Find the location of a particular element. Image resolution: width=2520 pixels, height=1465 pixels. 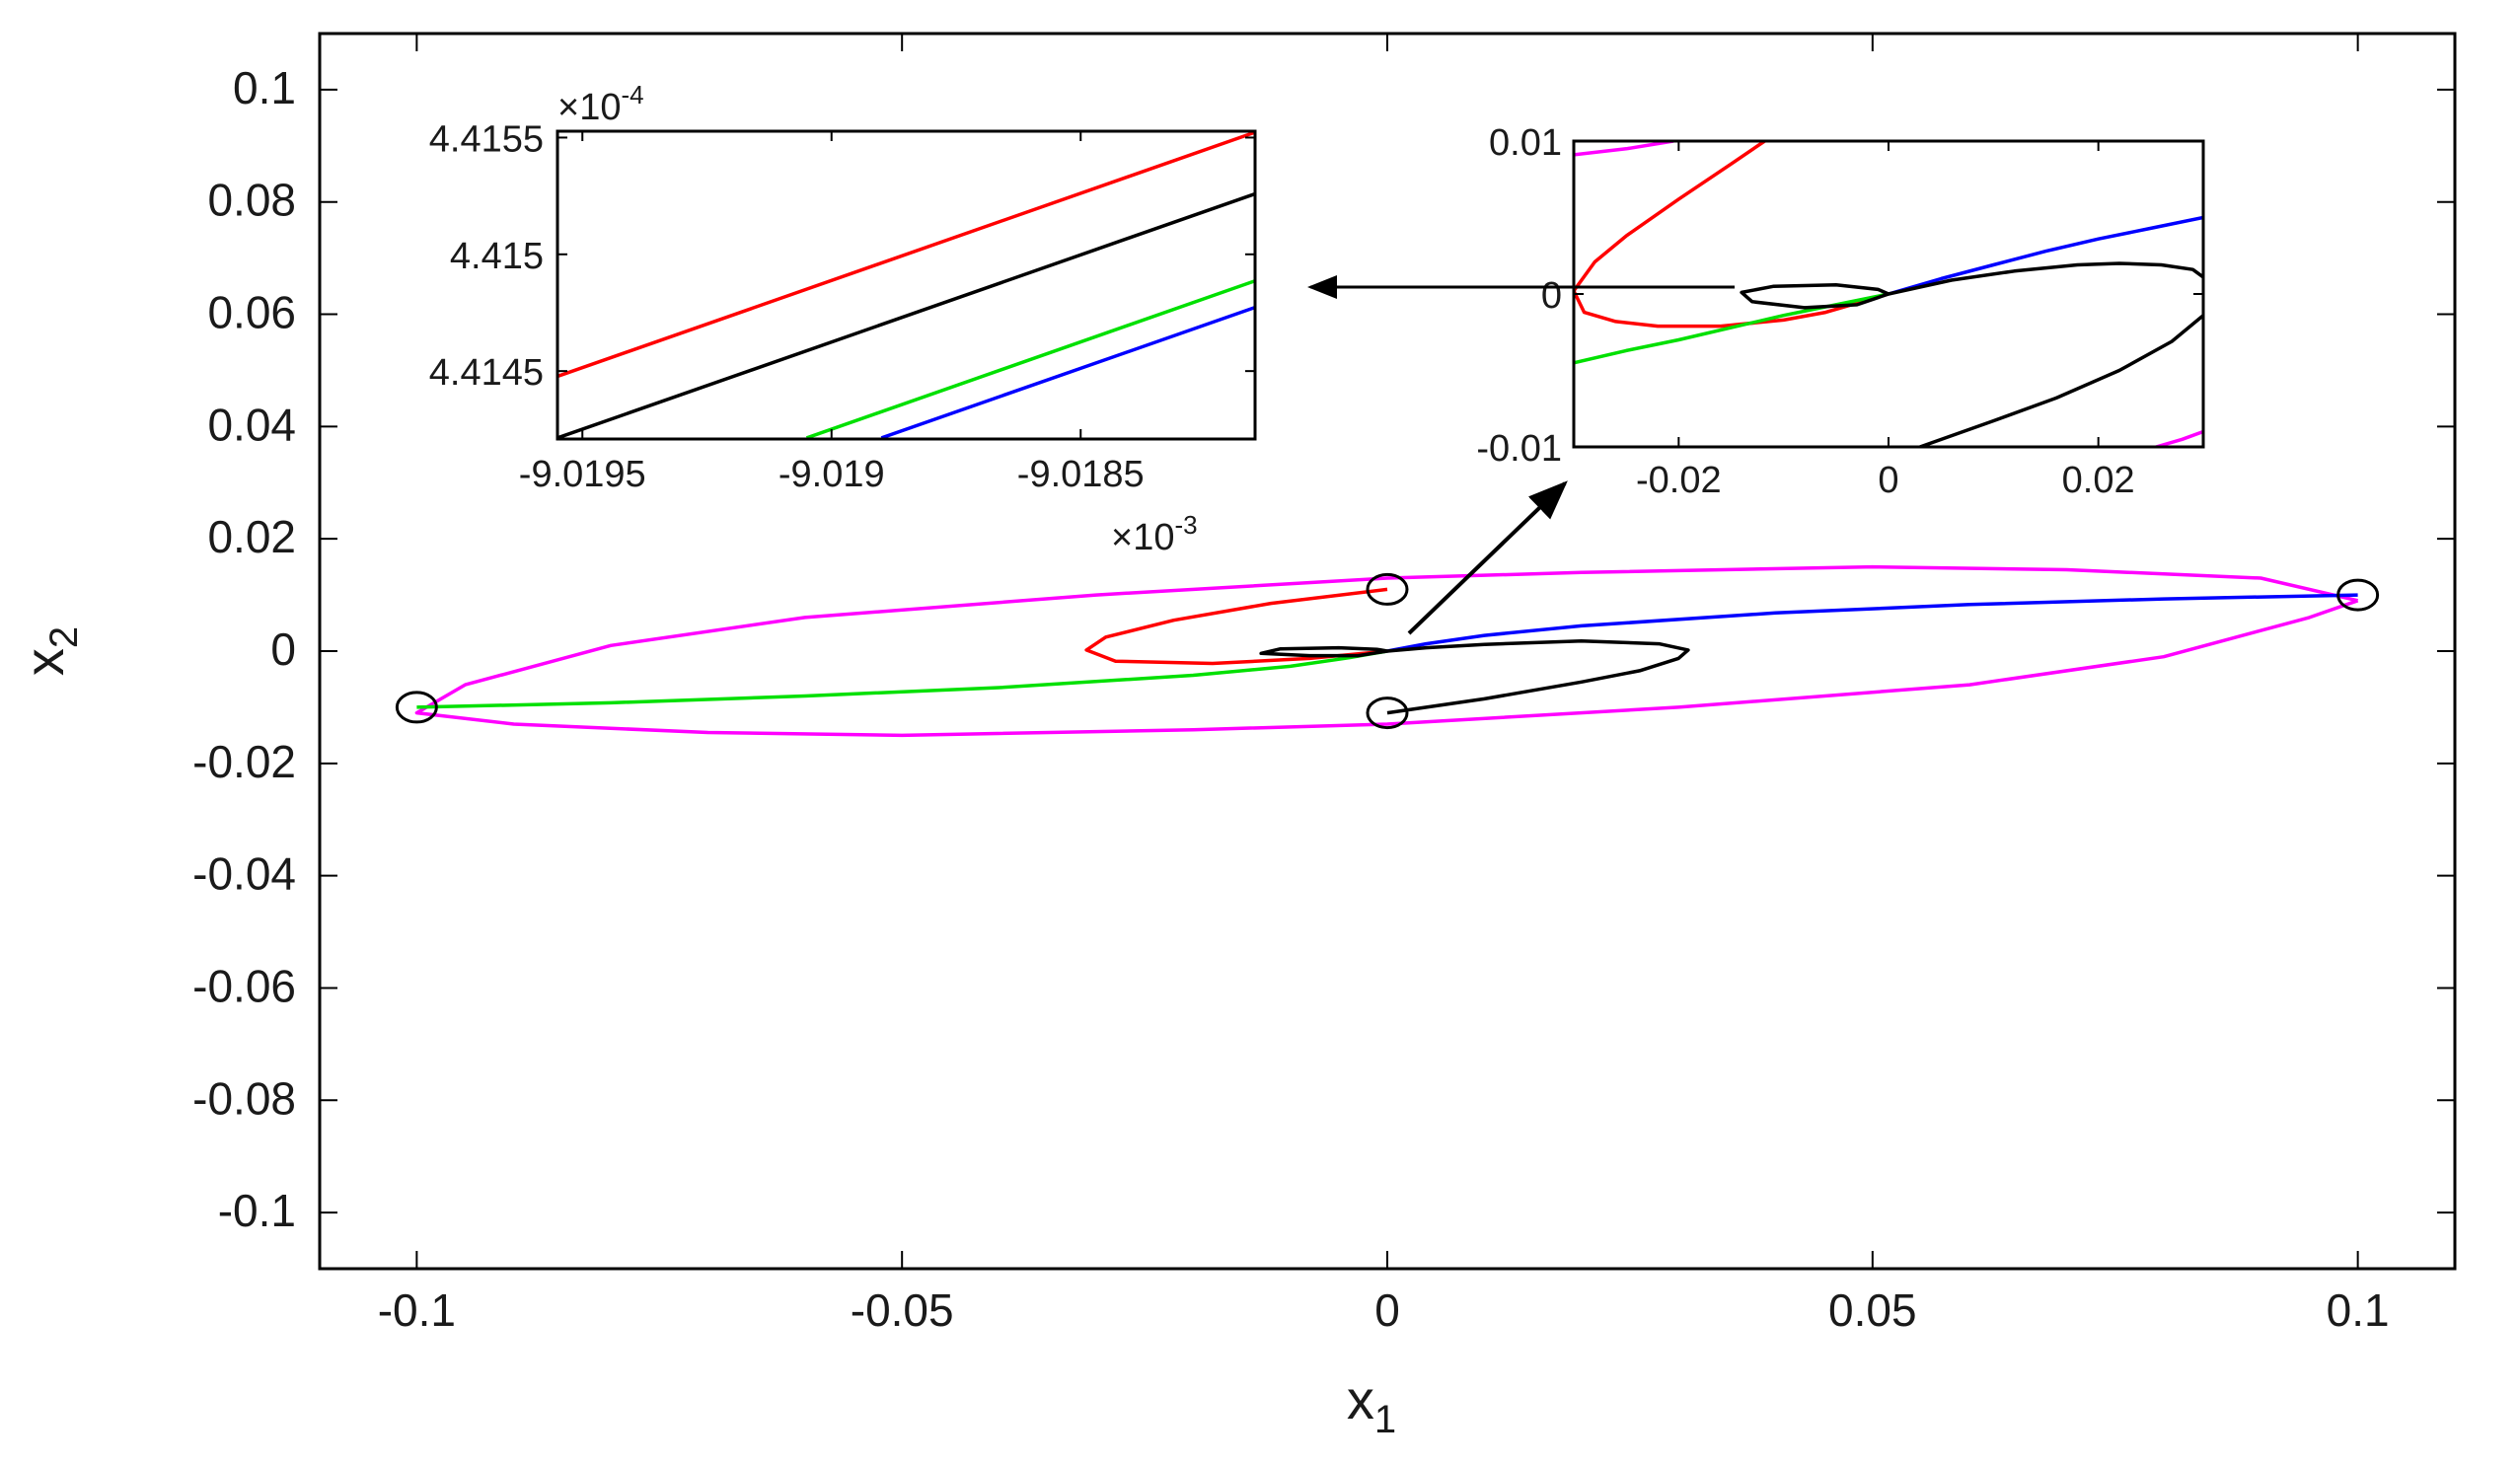

inset-zoom-plot: -0.02 0 0.02 0.01 0 -0.01 is located at coordinates (1840, 311).